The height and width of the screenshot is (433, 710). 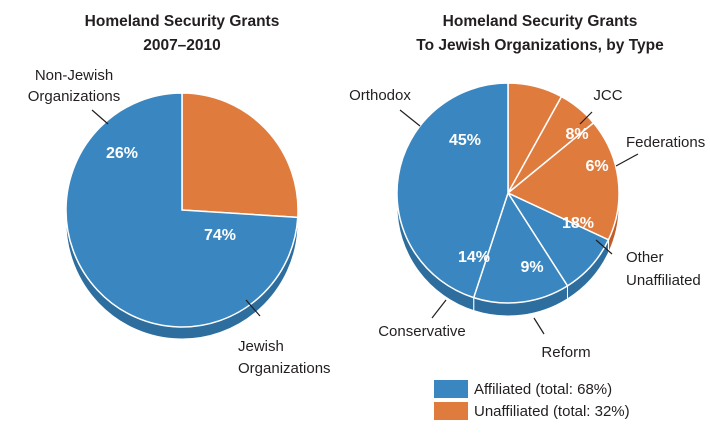 What do you see at coordinates (531, 267) in the screenshot?
I see `pie-value-label-reform: 9%` at bounding box center [531, 267].